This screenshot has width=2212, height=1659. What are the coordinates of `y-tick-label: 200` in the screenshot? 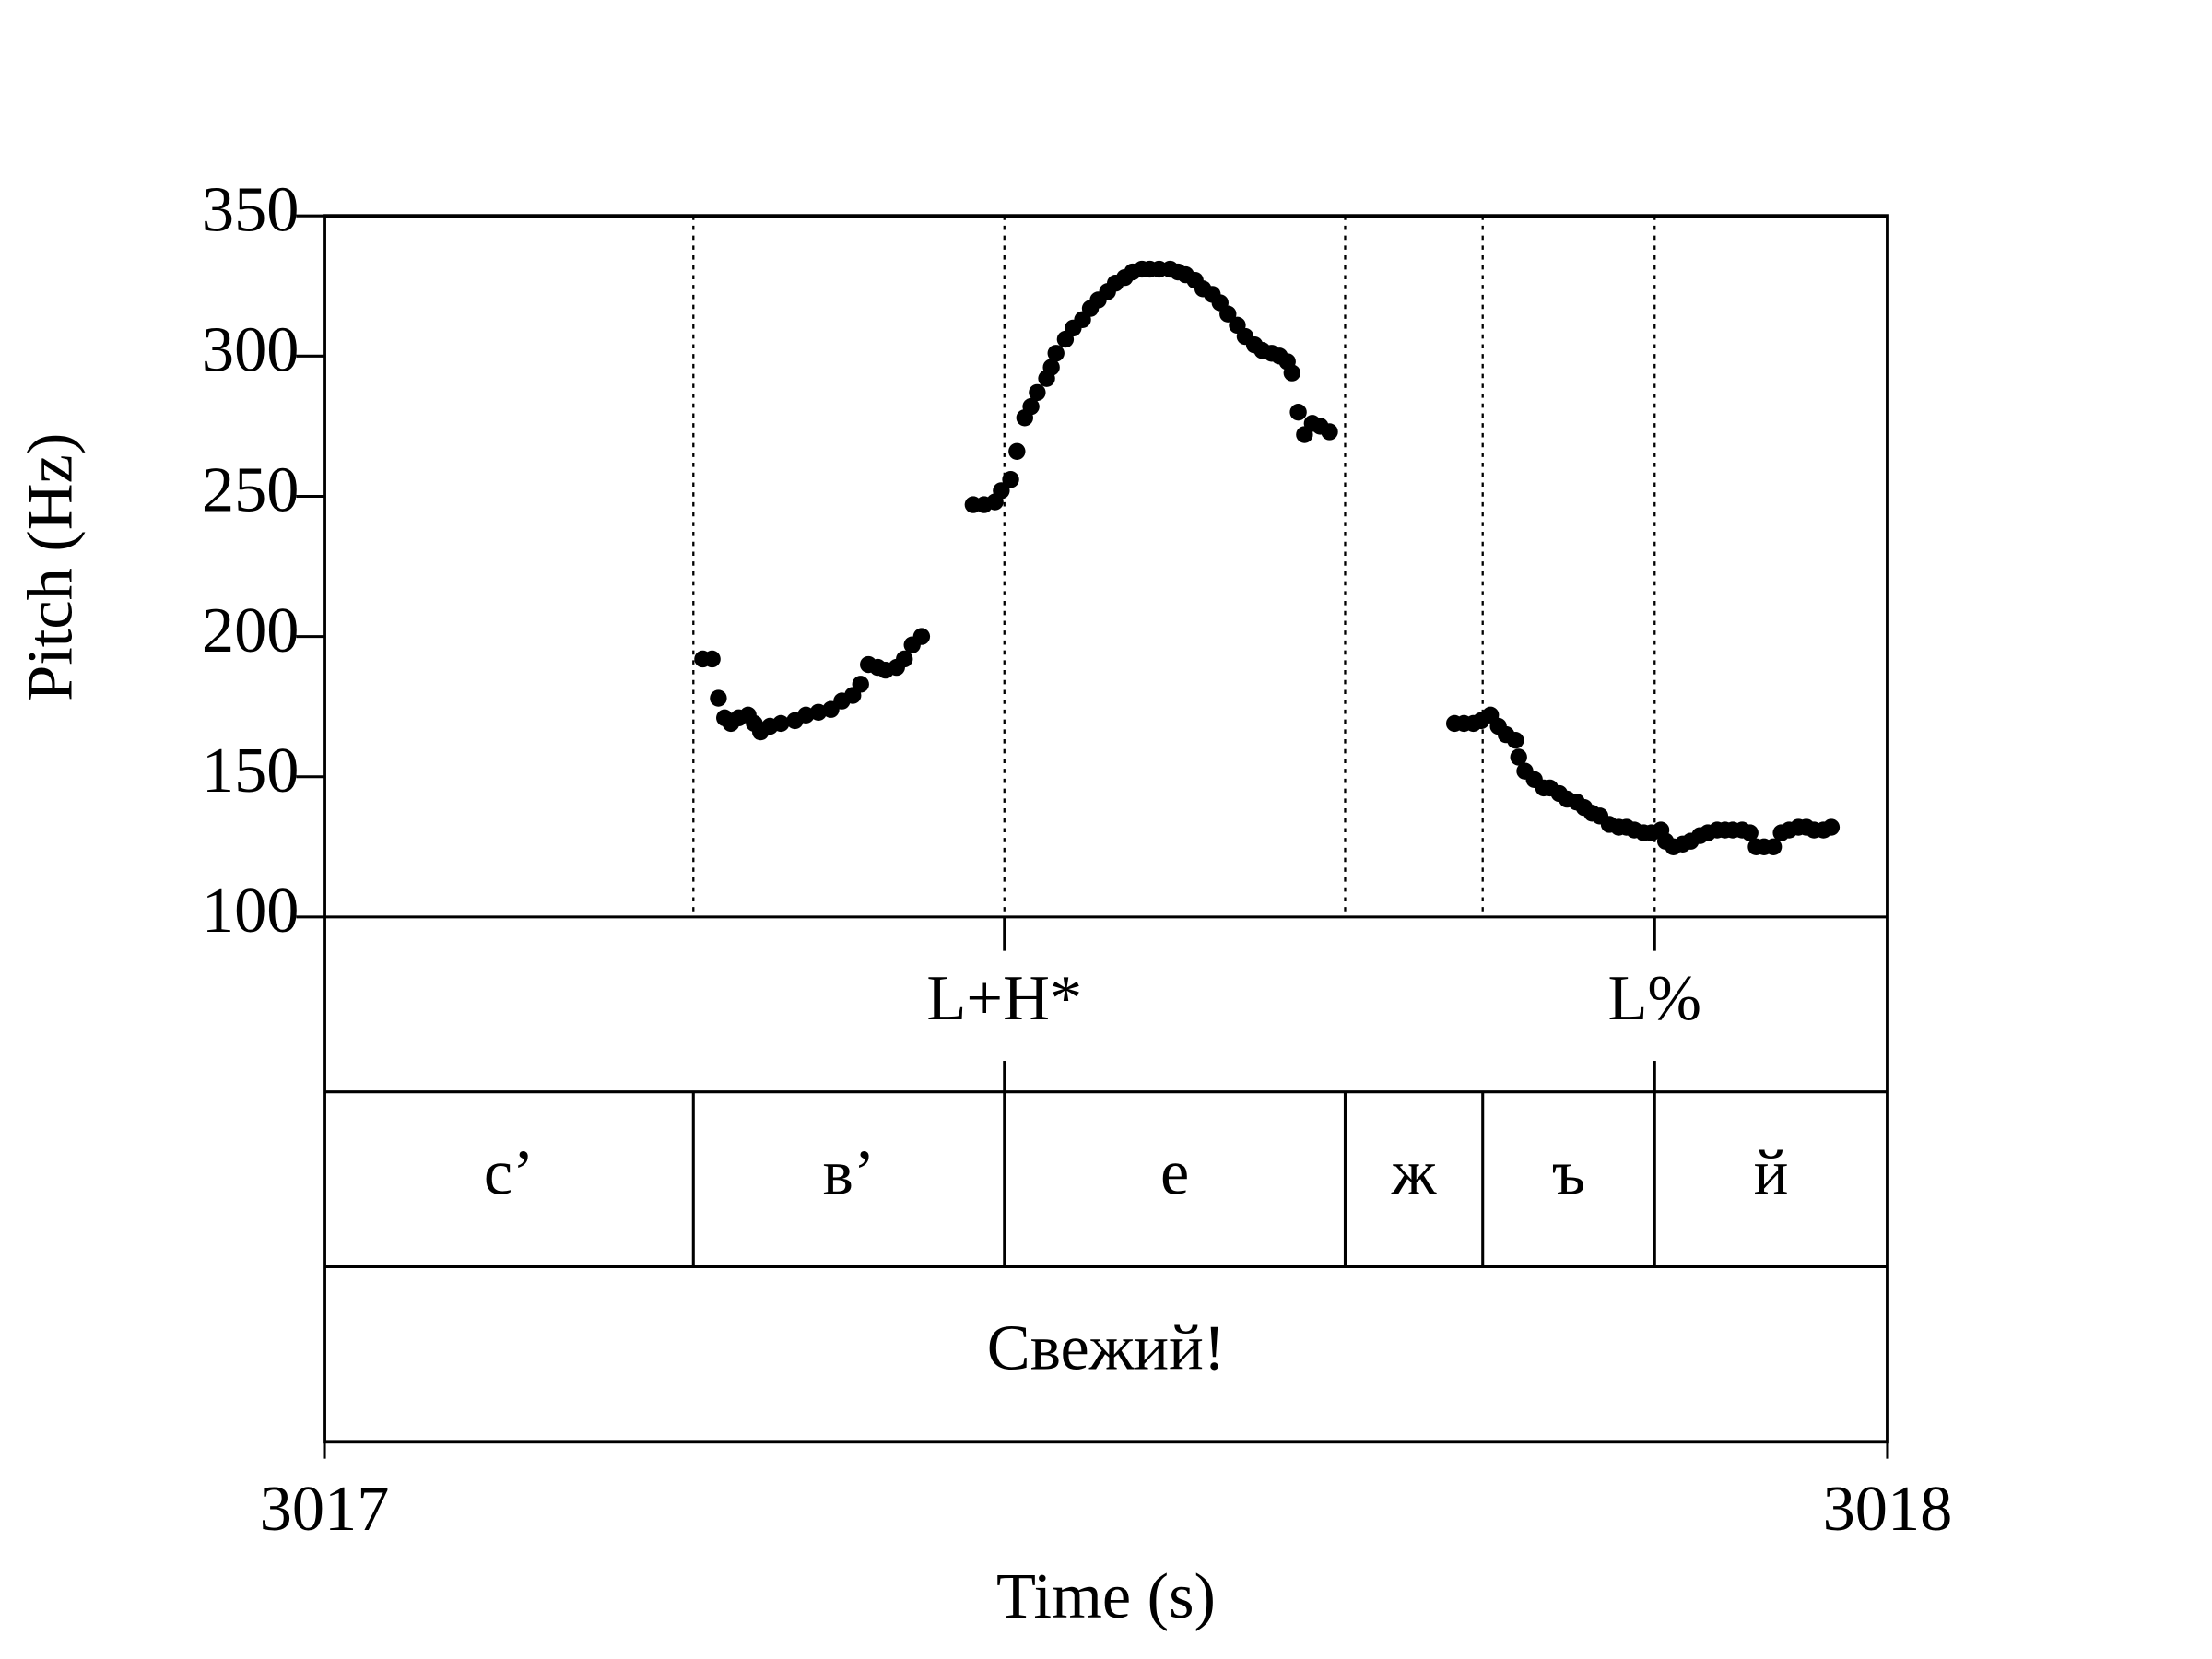 It's located at (251, 630).